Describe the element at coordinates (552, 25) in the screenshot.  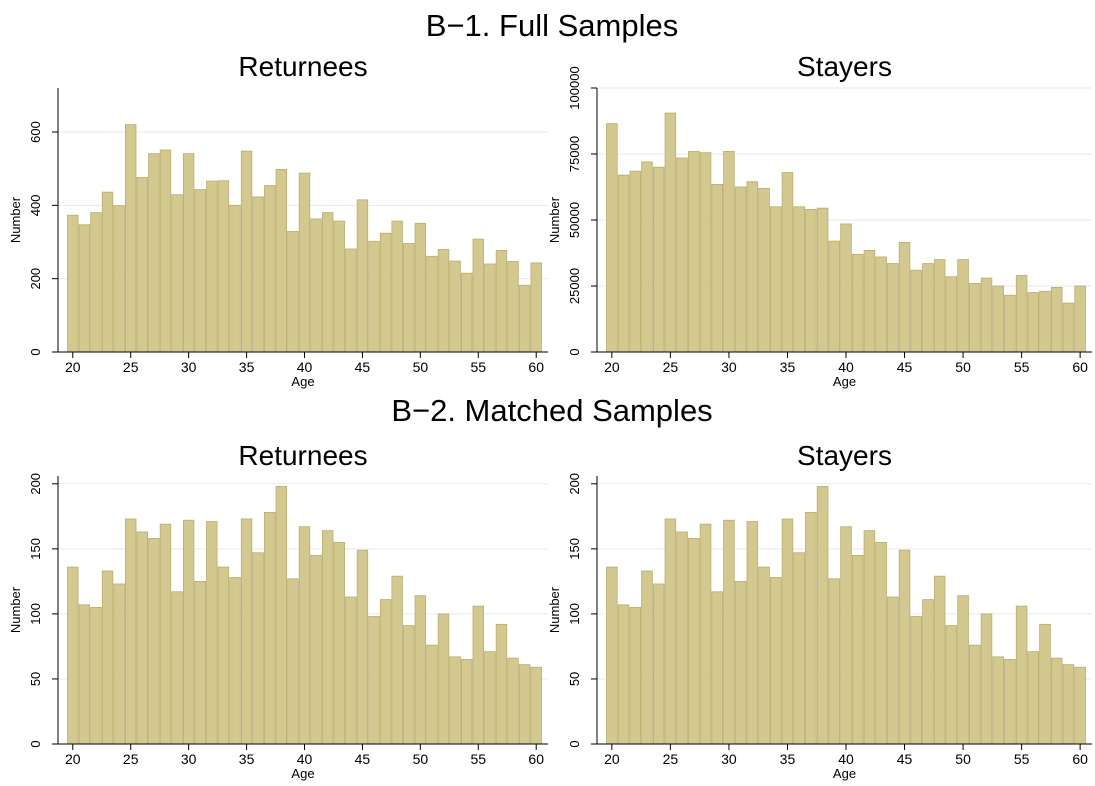
I see `section-title-full-samples: B−1. Full Samples` at that location.